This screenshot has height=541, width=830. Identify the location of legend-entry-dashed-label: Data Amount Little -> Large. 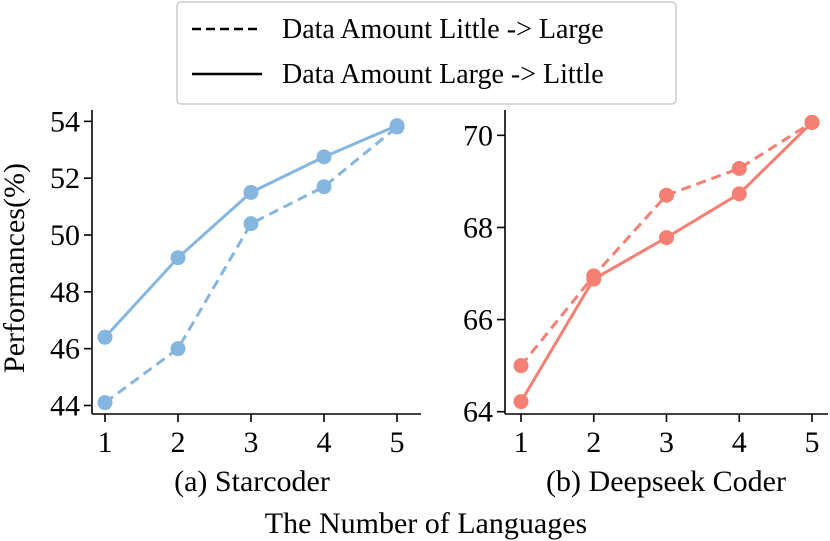
(443, 29).